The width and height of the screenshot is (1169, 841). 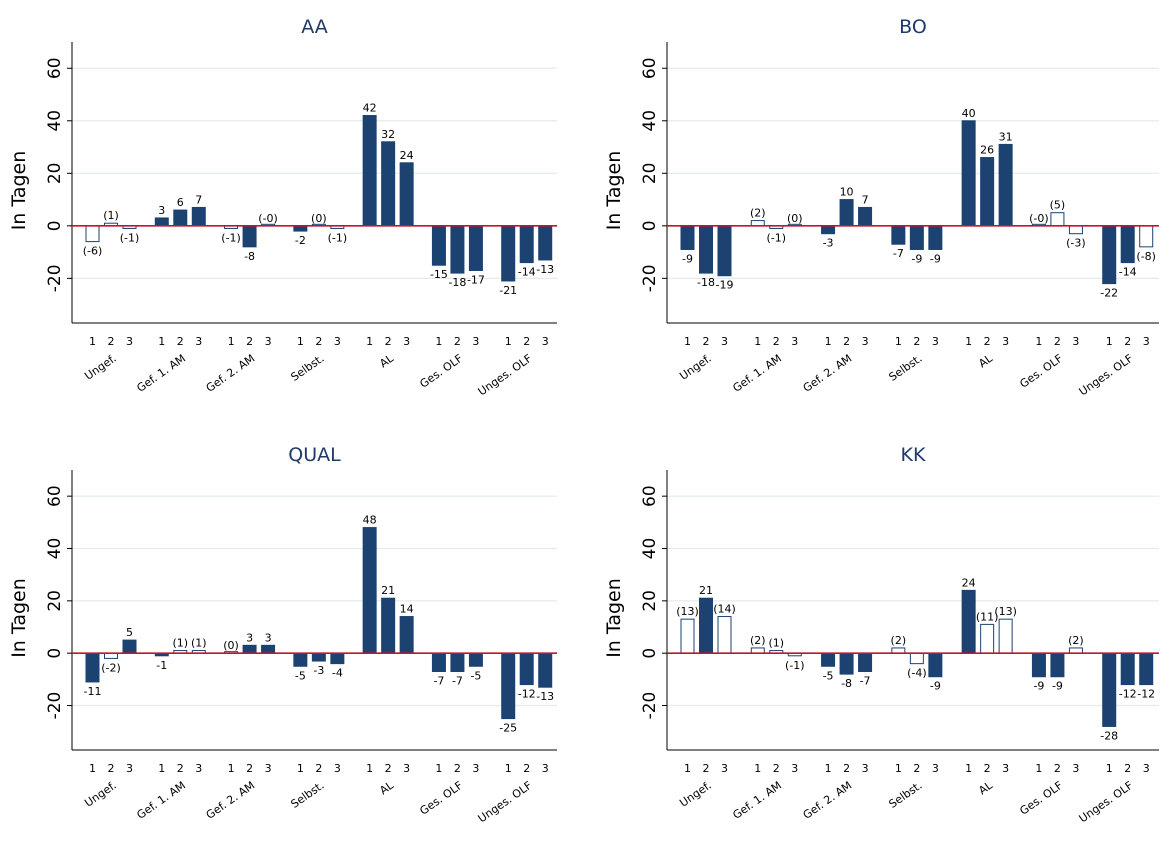 What do you see at coordinates (987, 150) in the screenshot?
I see `data-label: 26` at bounding box center [987, 150].